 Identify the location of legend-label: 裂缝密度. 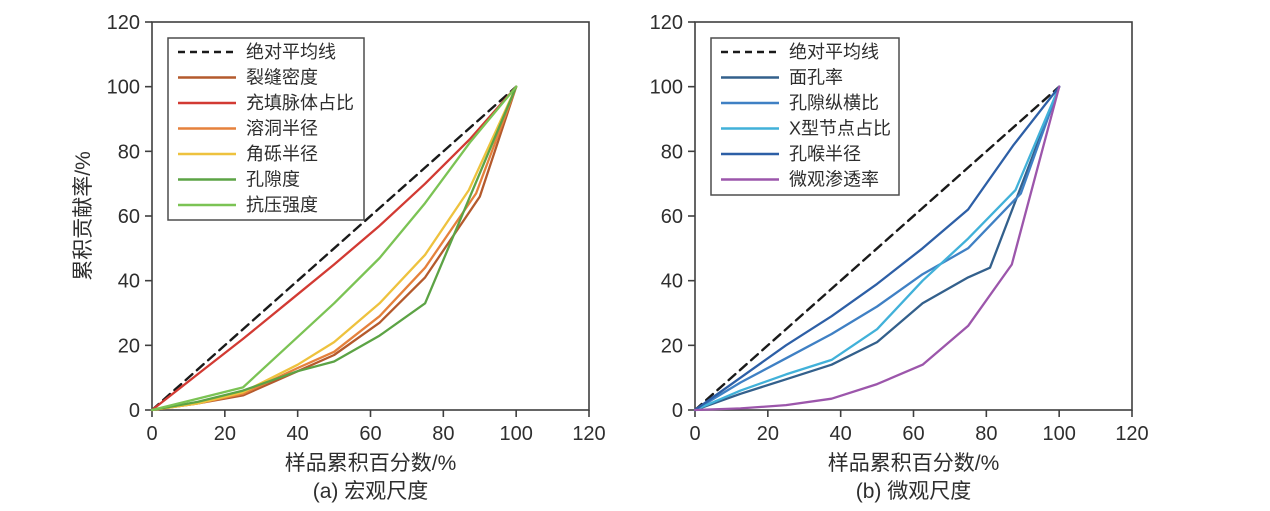
(282, 78).